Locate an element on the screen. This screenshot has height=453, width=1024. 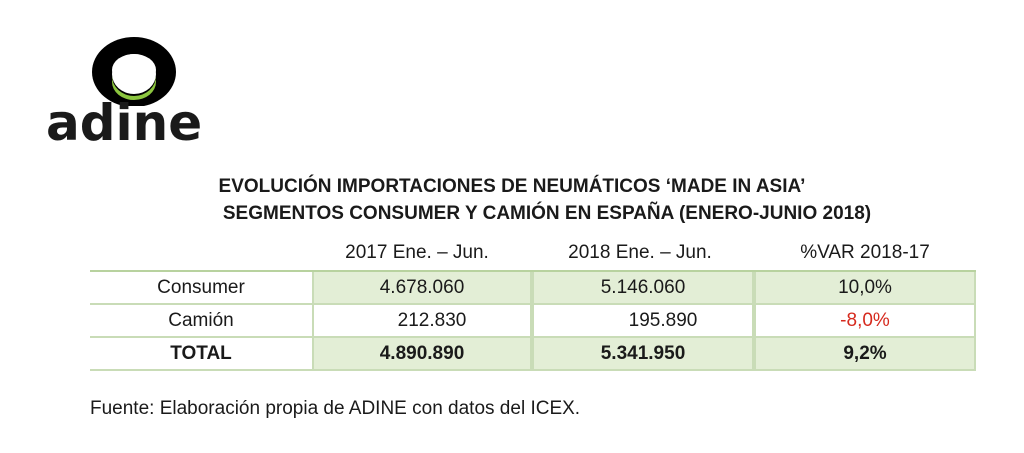
table-row-total: TOTAL 4.890.890 5.341.950 9,2% is located at coordinates (533, 354).